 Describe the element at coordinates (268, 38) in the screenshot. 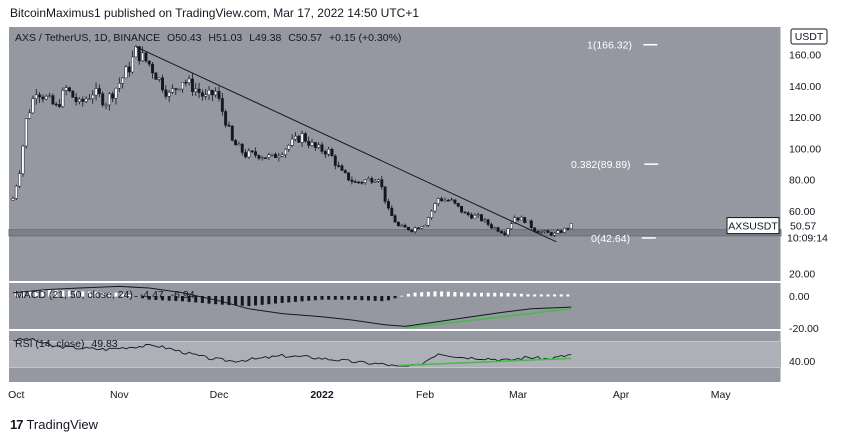

I see `low-value: 49.38` at that location.